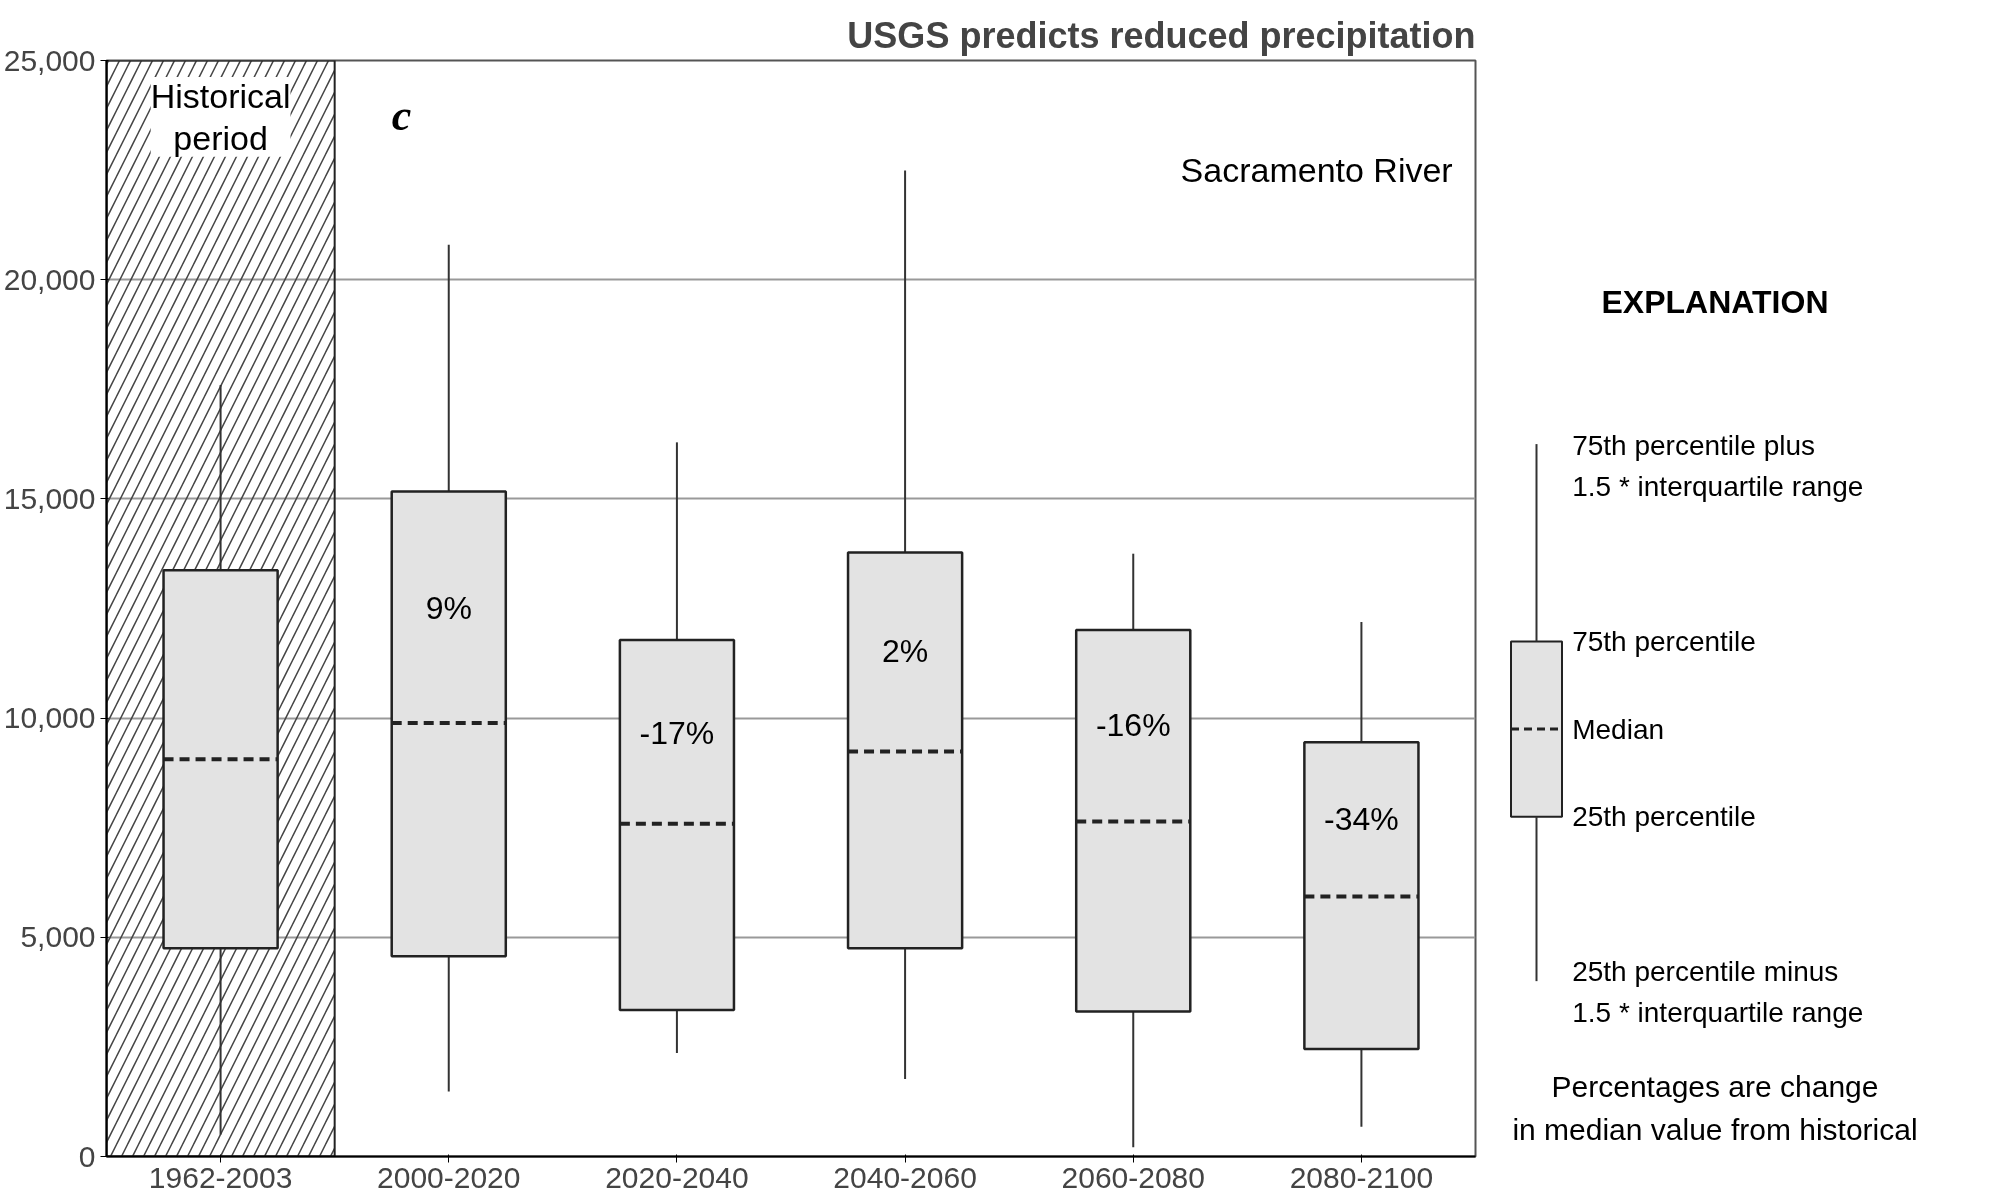 The image size is (2011, 1202). I want to click on text: 75th percentile plus 1.5 * interquartile range, so click(1718, 466).